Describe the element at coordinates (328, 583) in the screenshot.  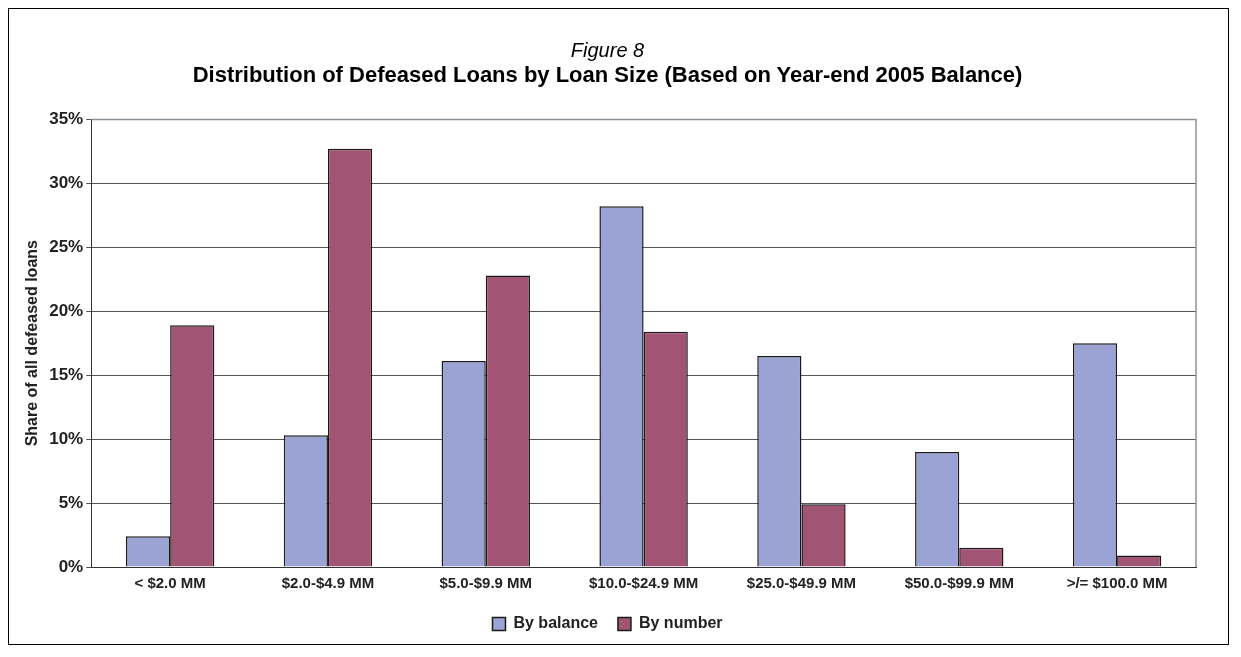
I see `x-tick-label: $2.0-$4.9 MM` at that location.